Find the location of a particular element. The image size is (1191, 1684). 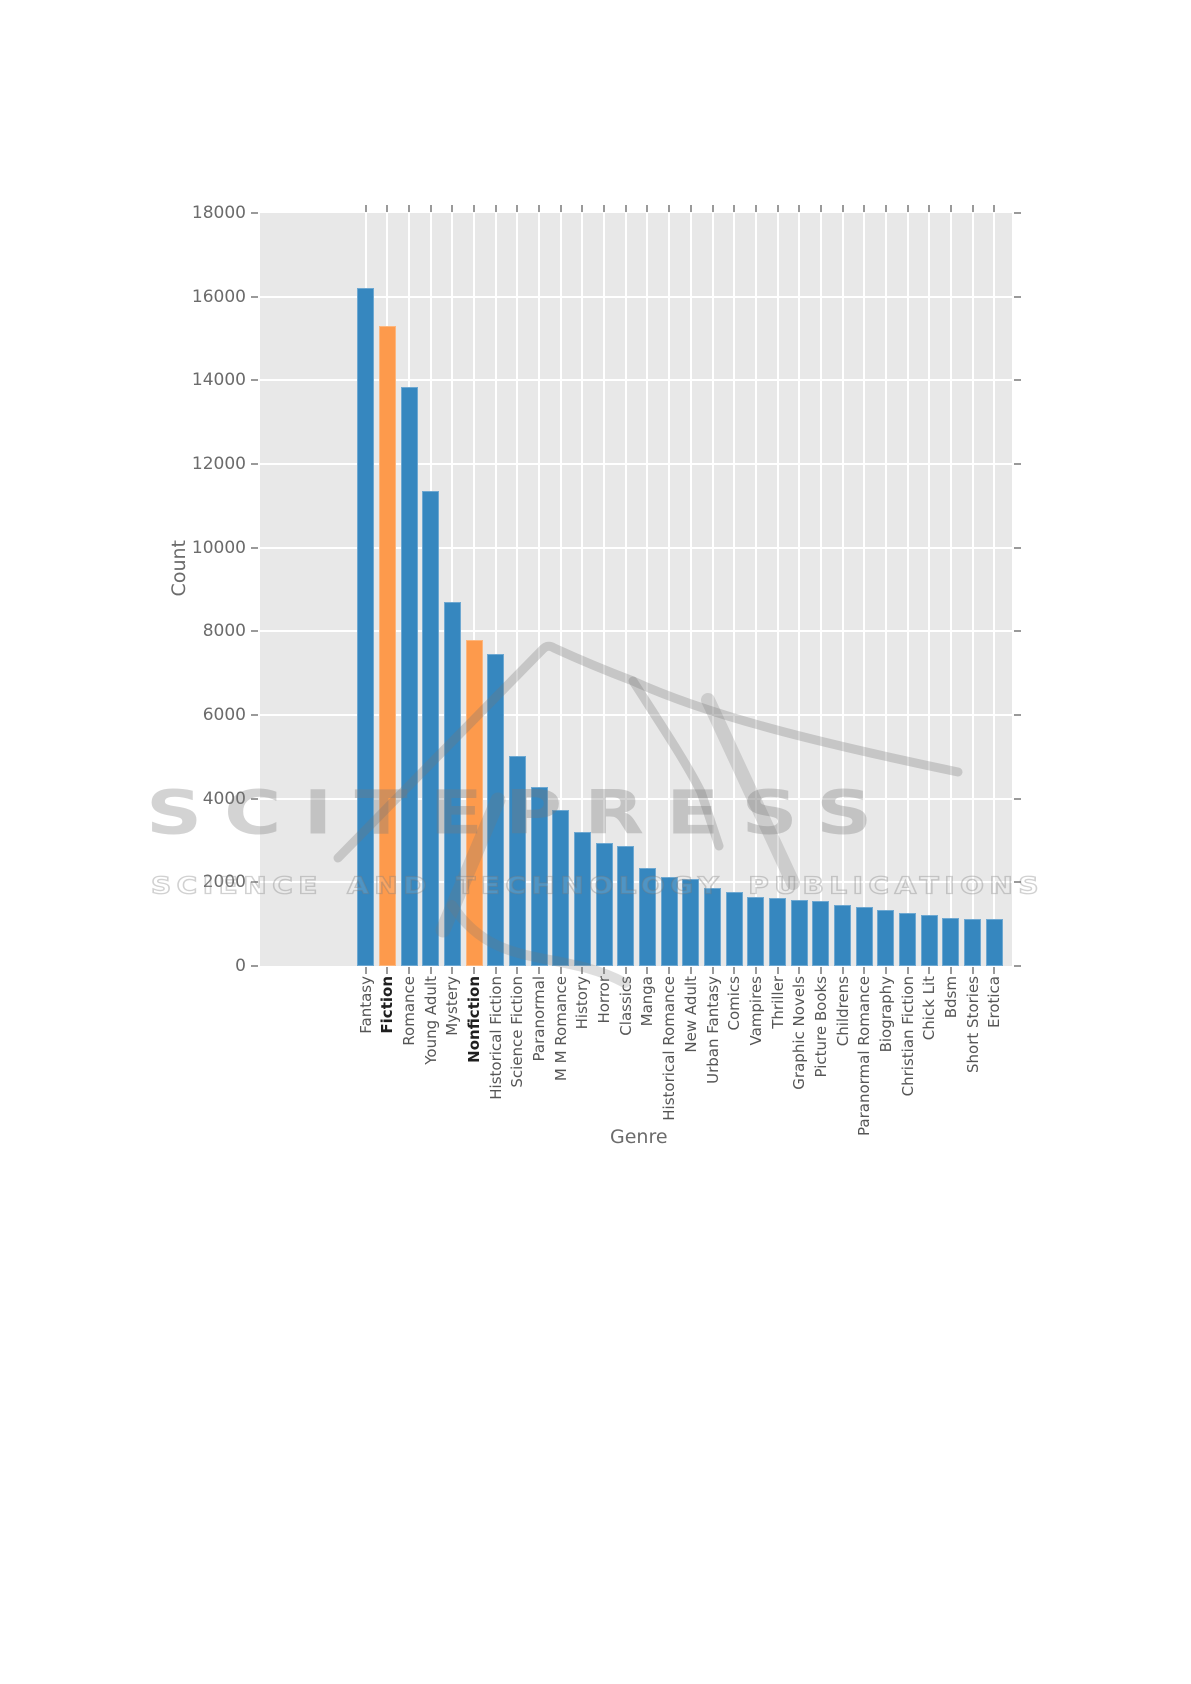

x-tick-label-horror: Horror is located at coordinates (604, 1000).